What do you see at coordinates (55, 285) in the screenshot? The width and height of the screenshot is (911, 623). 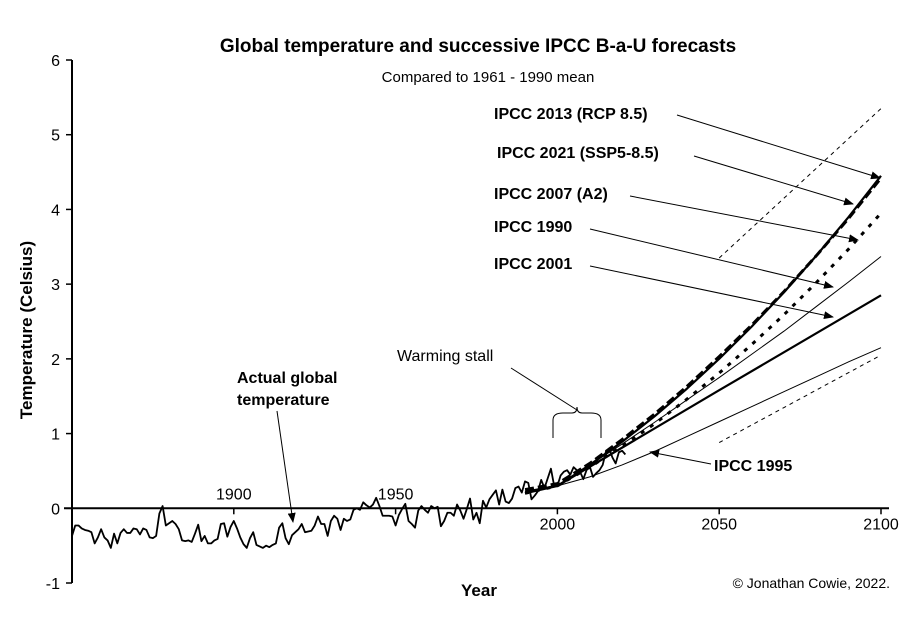 I see `y-tick-label: 3` at bounding box center [55, 285].